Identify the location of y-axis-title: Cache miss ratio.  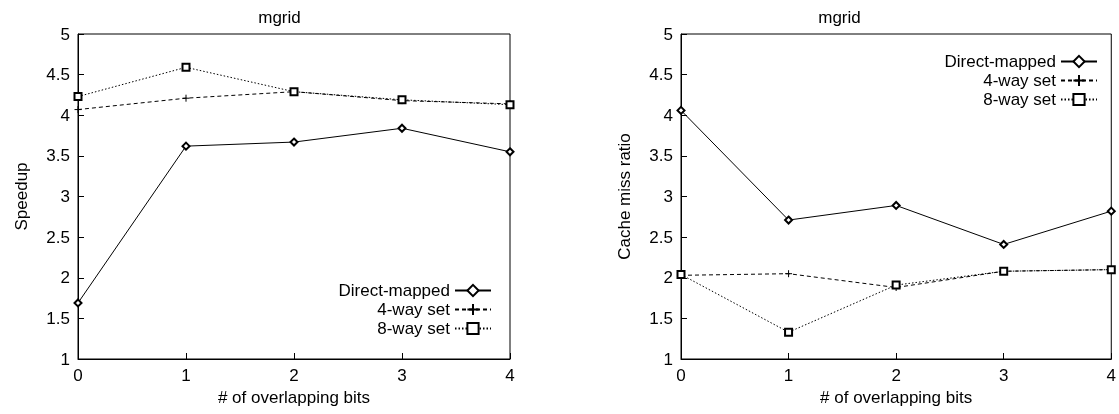
(624, 196).